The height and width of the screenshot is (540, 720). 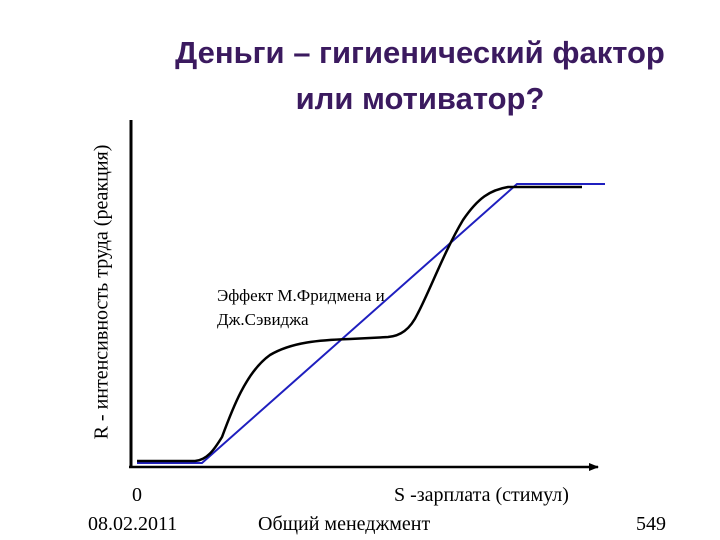 What do you see at coordinates (137, 495) in the screenshot?
I see `origin-label: 0` at bounding box center [137, 495].